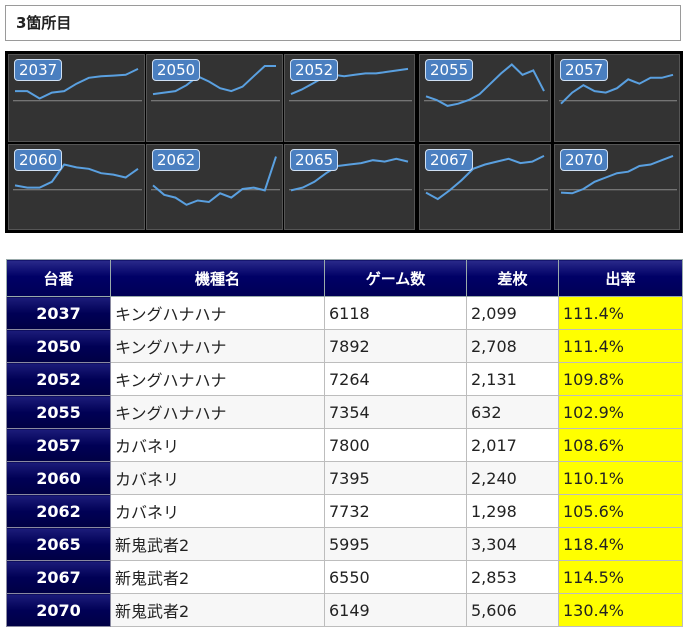 The width and height of the screenshot is (688, 630). What do you see at coordinates (58, 544) in the screenshot?
I see `cell-machine-number: 2065` at bounding box center [58, 544].